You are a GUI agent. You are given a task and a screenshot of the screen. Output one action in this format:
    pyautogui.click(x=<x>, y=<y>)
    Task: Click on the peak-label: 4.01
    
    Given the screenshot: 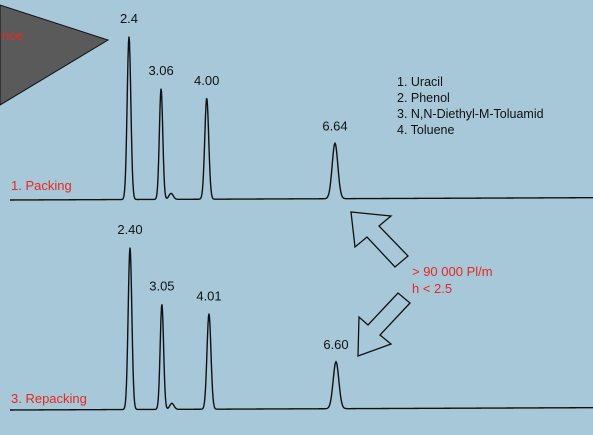 What is the action you would take?
    pyautogui.click(x=208, y=295)
    